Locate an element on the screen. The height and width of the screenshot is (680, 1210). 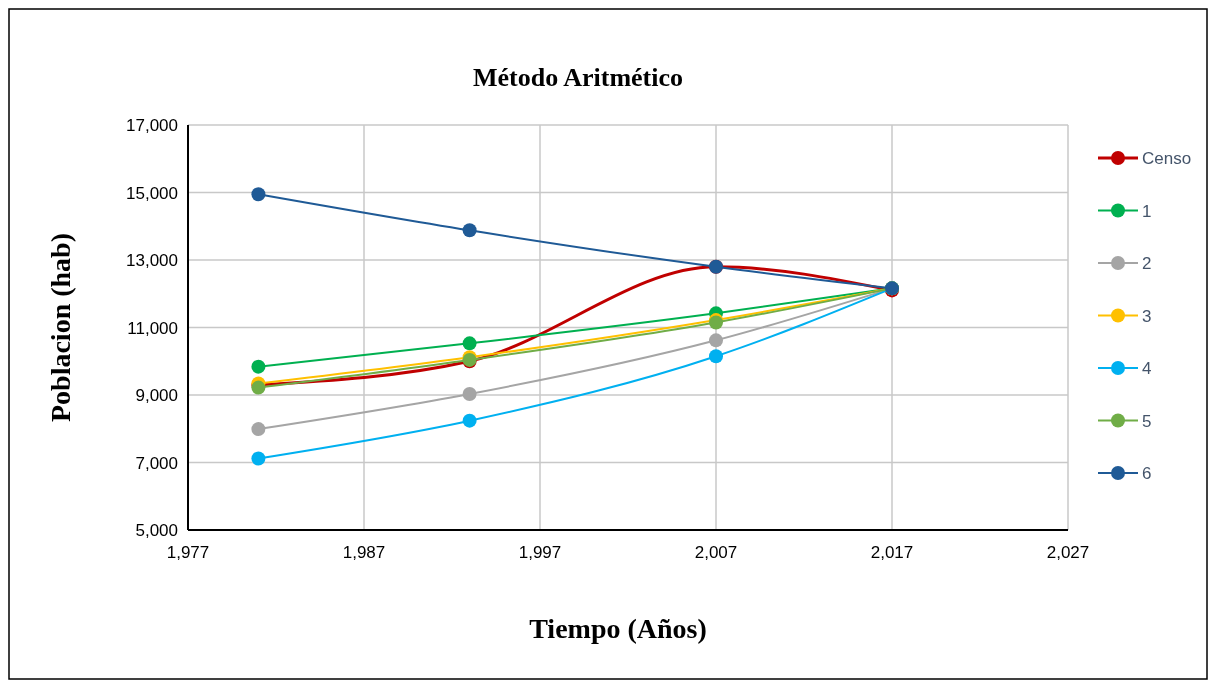
chart-title: Método Aritmético is located at coordinates (578, 77).